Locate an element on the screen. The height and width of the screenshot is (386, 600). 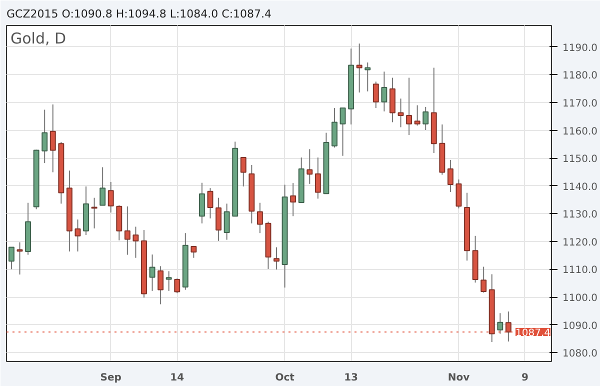
chart-subtitle: Gold, D is located at coordinates (38, 39).